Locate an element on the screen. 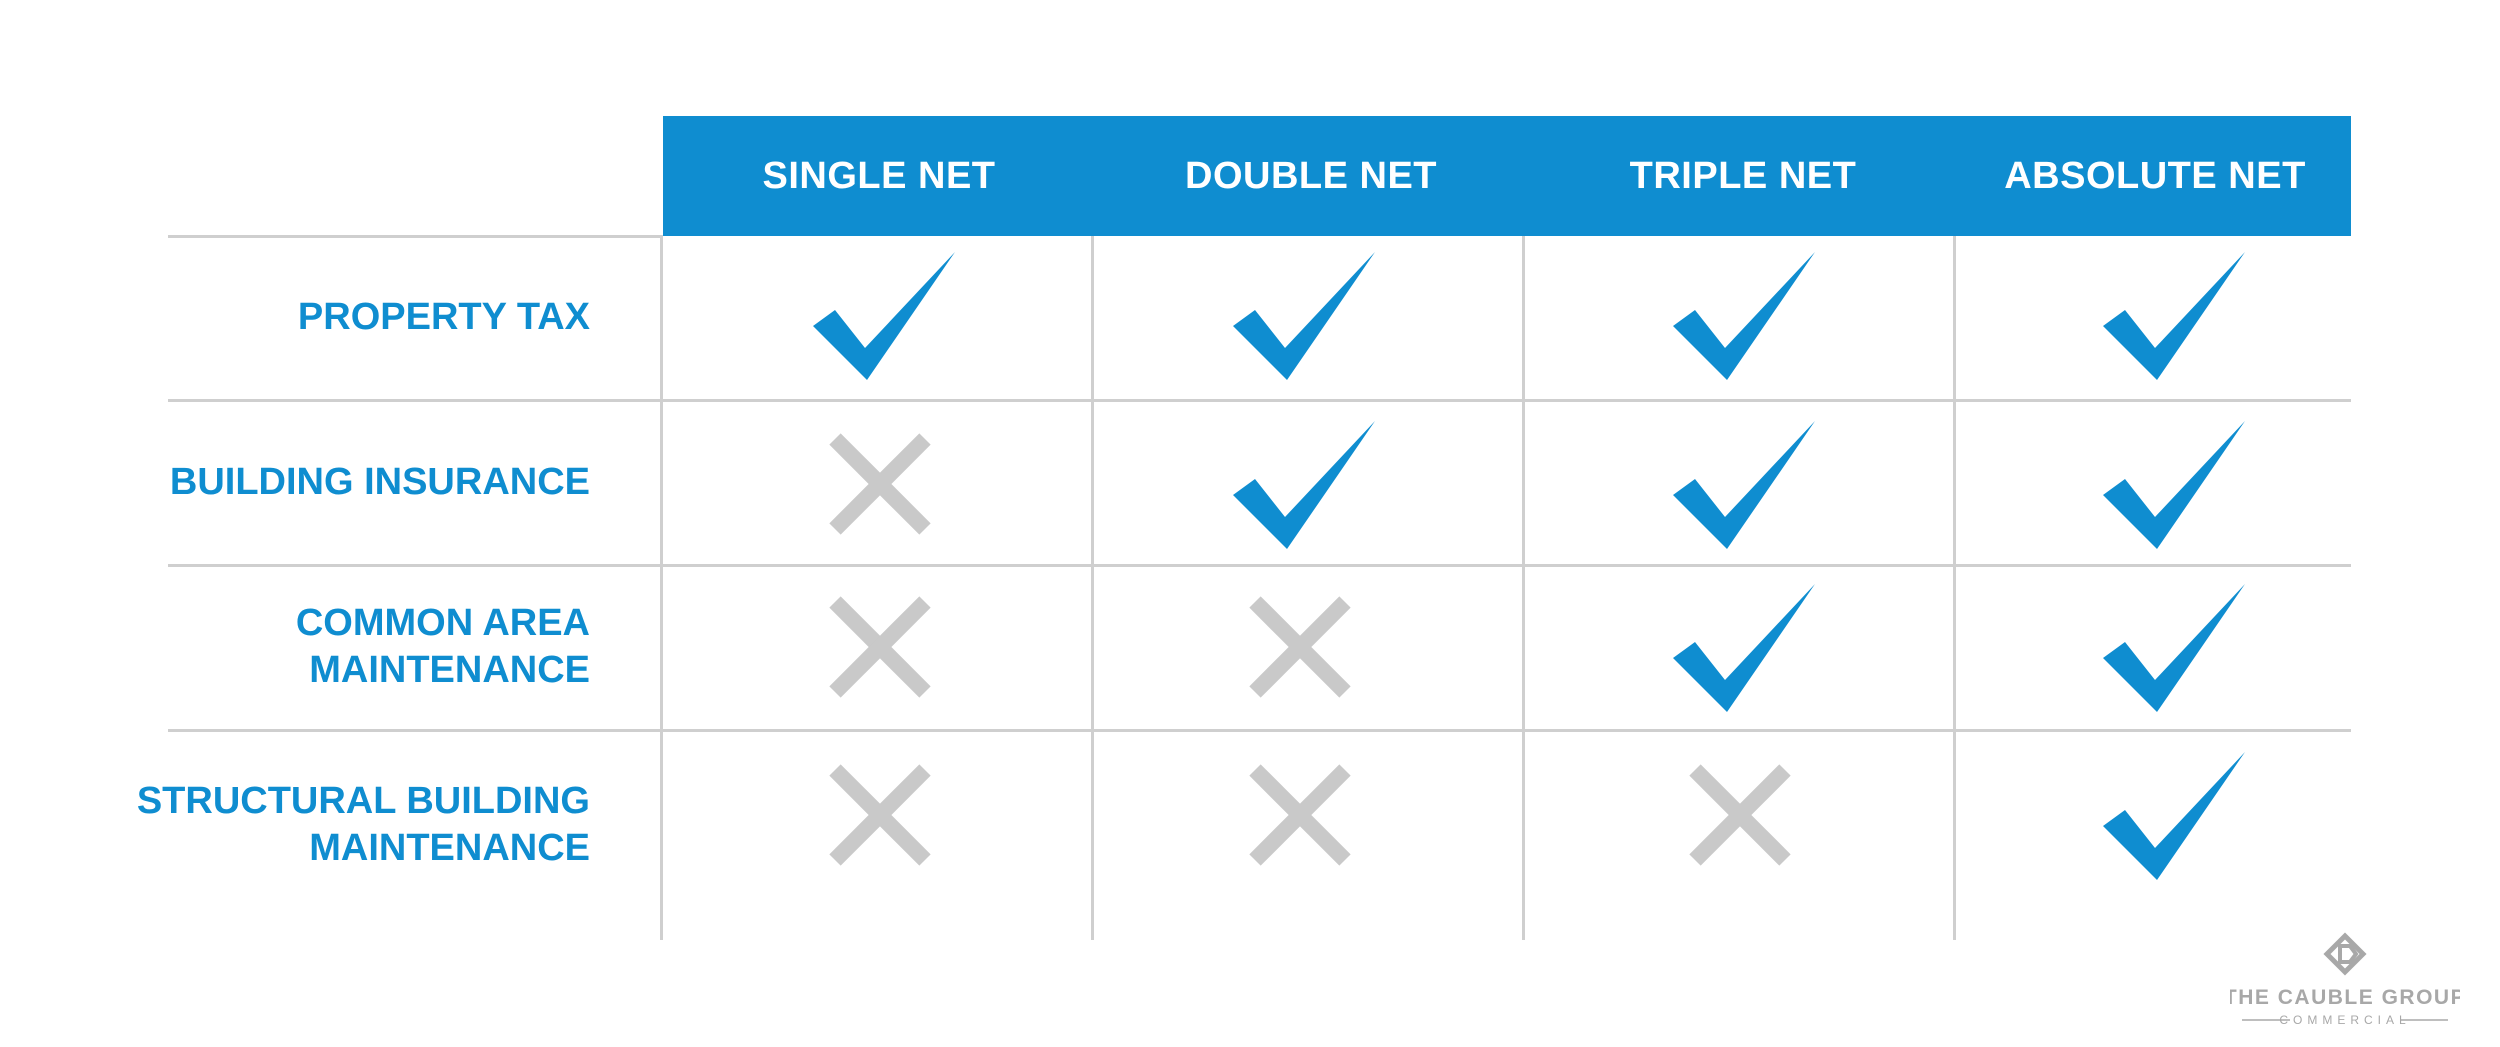 This screenshot has width=2500, height=1047. column-header-double-net: DOUBLE NET is located at coordinates (1311, 175).